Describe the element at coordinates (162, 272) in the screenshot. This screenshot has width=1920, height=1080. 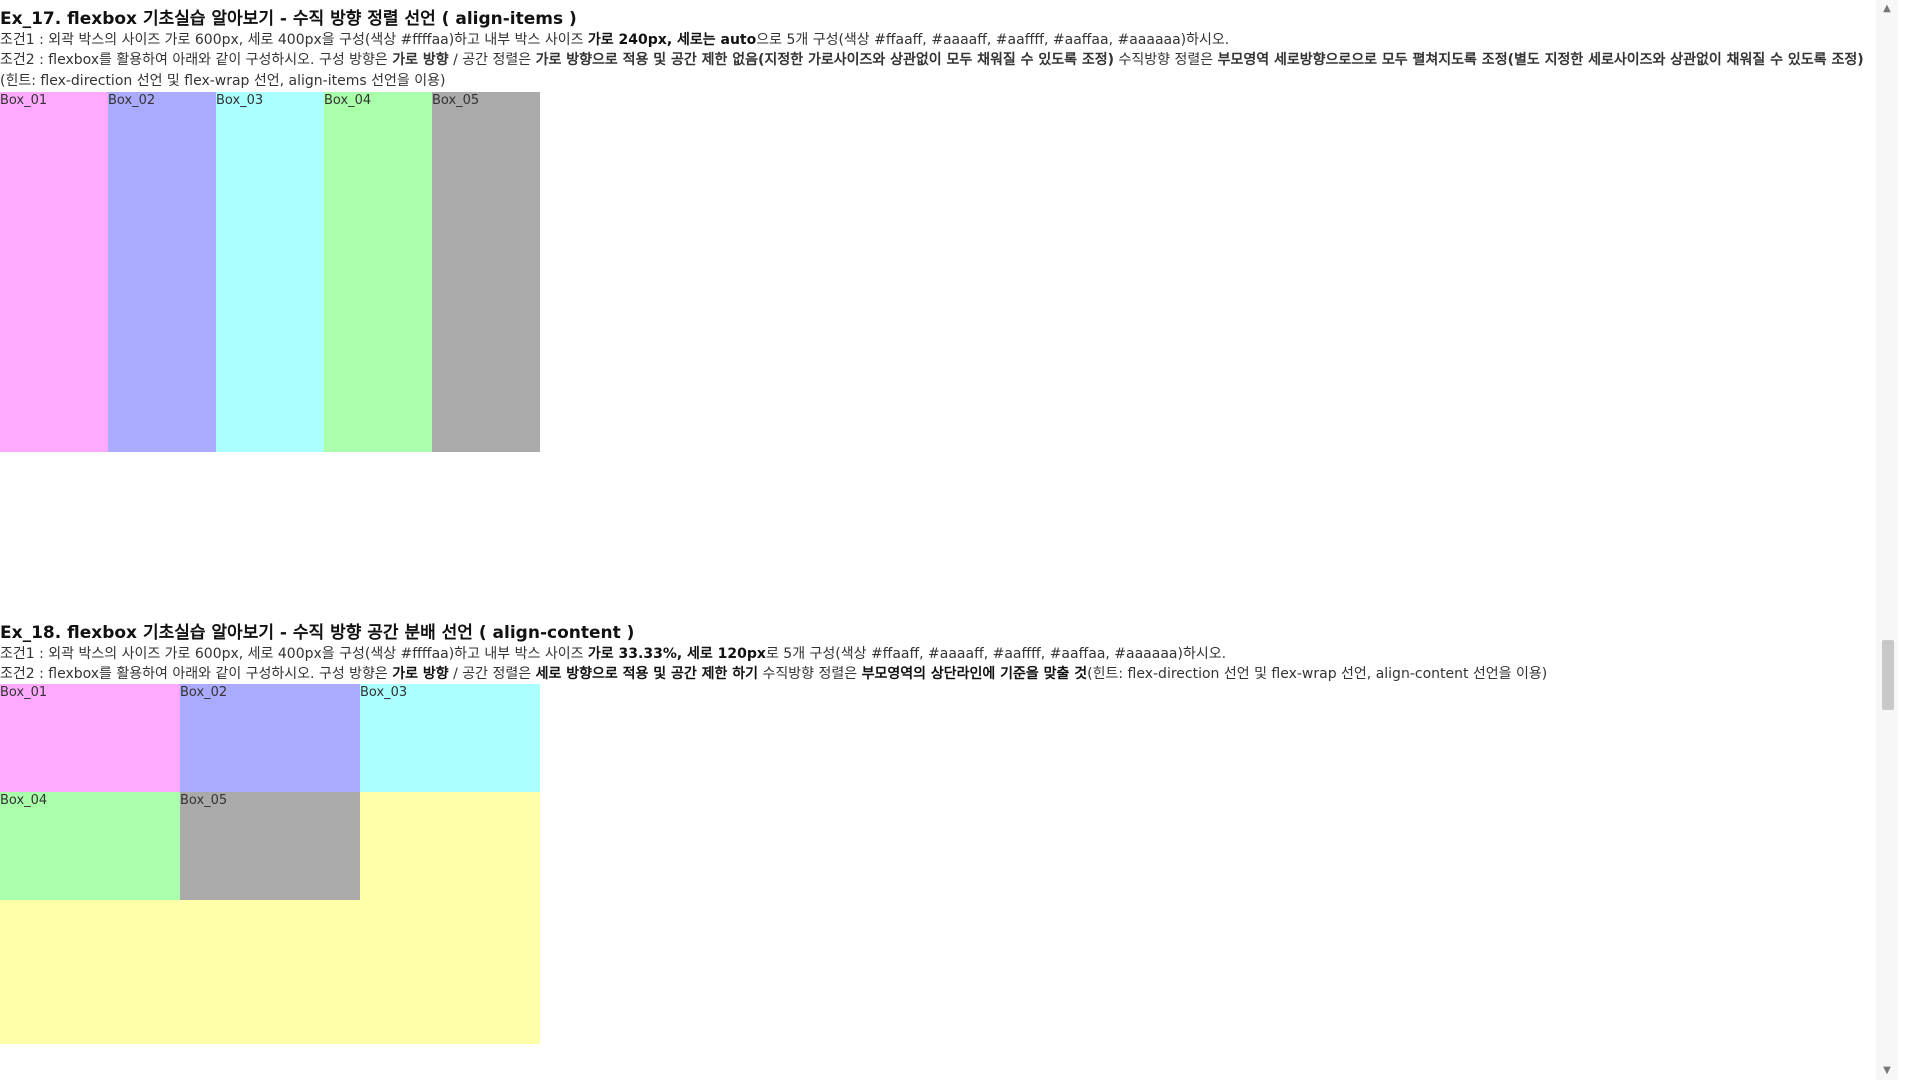
I see `ex17-box-02: Box_02` at that location.